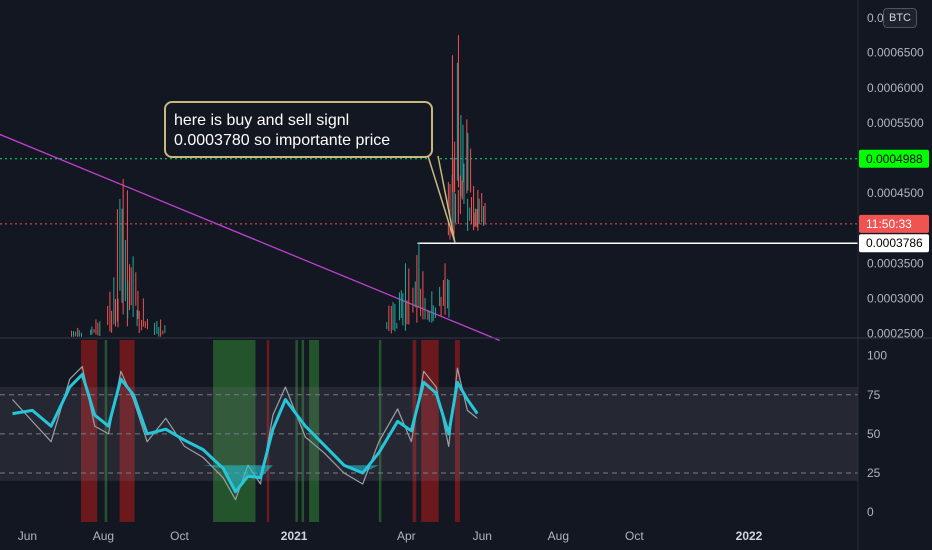 The width and height of the screenshot is (932, 550). I want to click on time-tick-label: 2022, so click(749, 536).